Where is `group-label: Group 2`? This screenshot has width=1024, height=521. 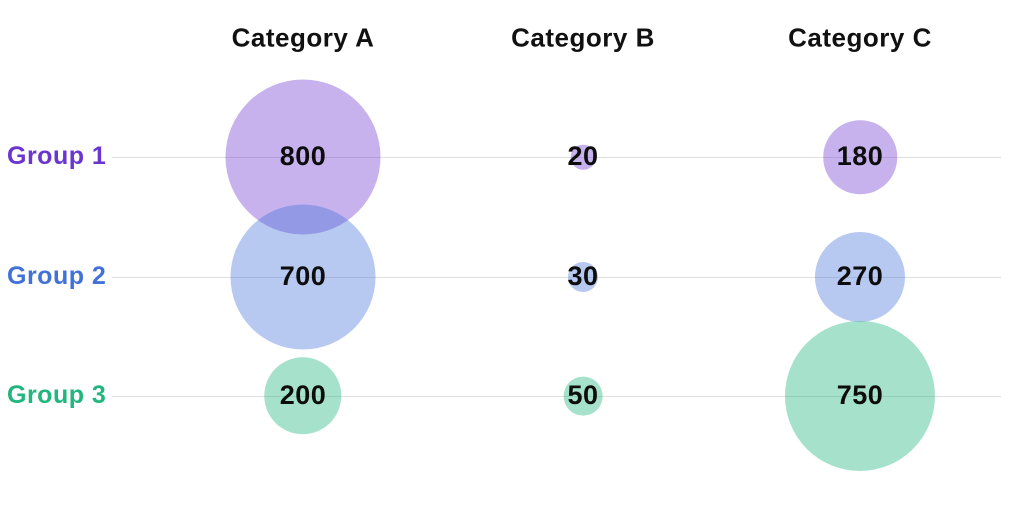
group-label: Group 2 is located at coordinates (57, 275).